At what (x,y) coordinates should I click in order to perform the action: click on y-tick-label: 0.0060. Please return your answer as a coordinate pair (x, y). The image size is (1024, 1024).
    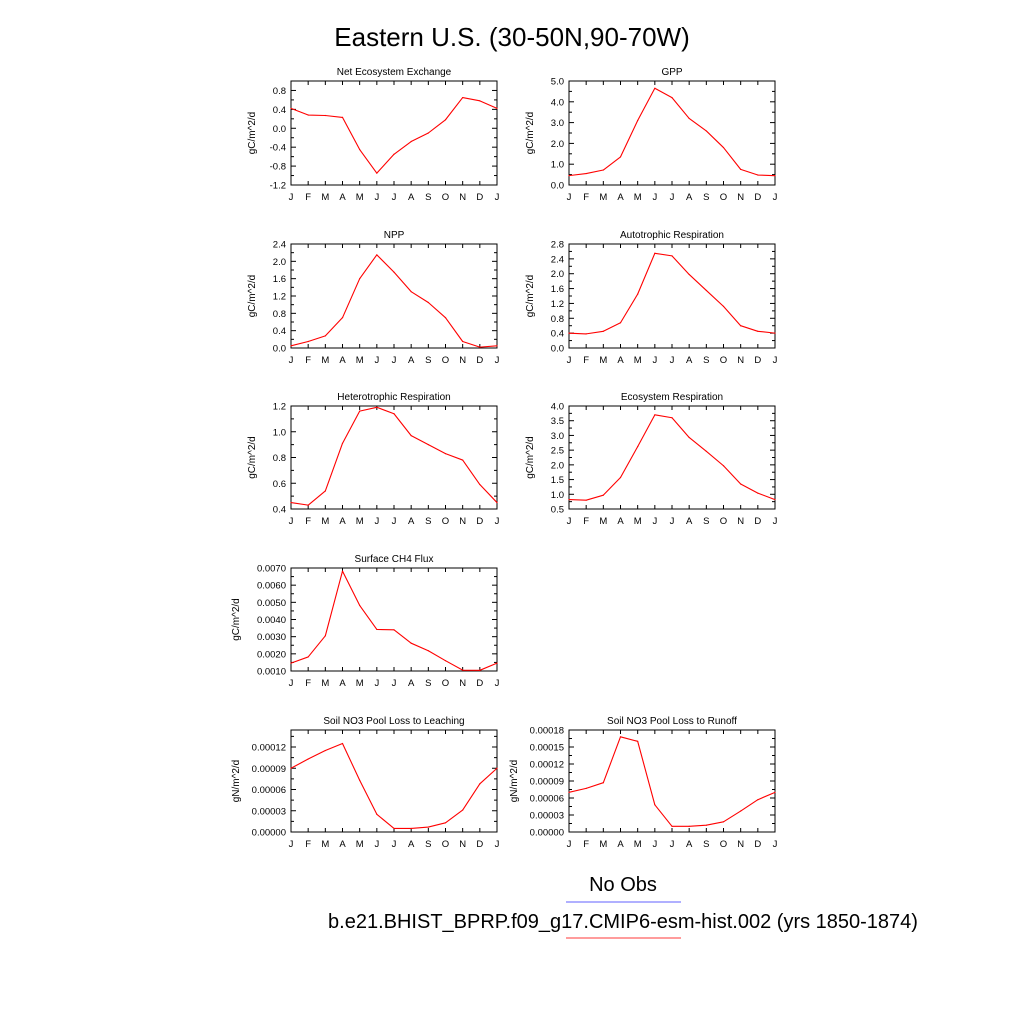
    Looking at the image, I should click on (271, 586).